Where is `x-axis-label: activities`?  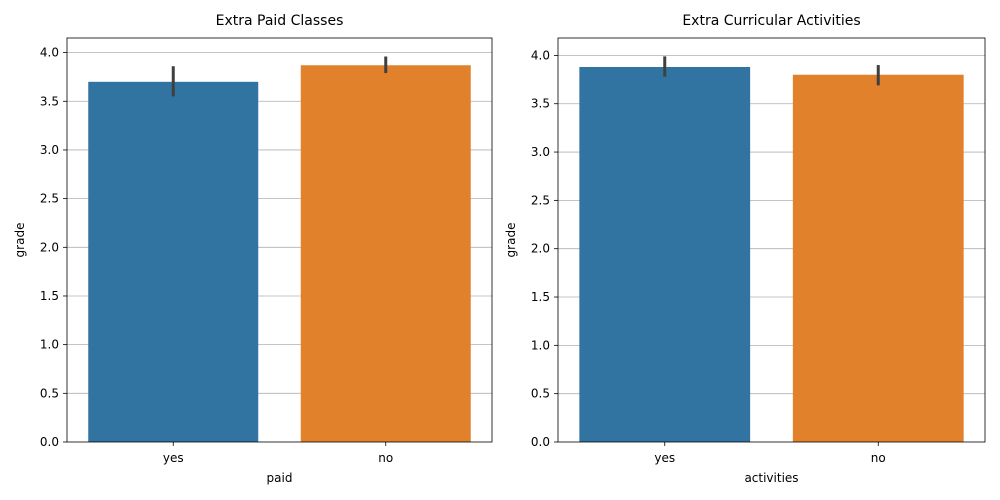
x-axis-label: activities is located at coordinates (771, 478).